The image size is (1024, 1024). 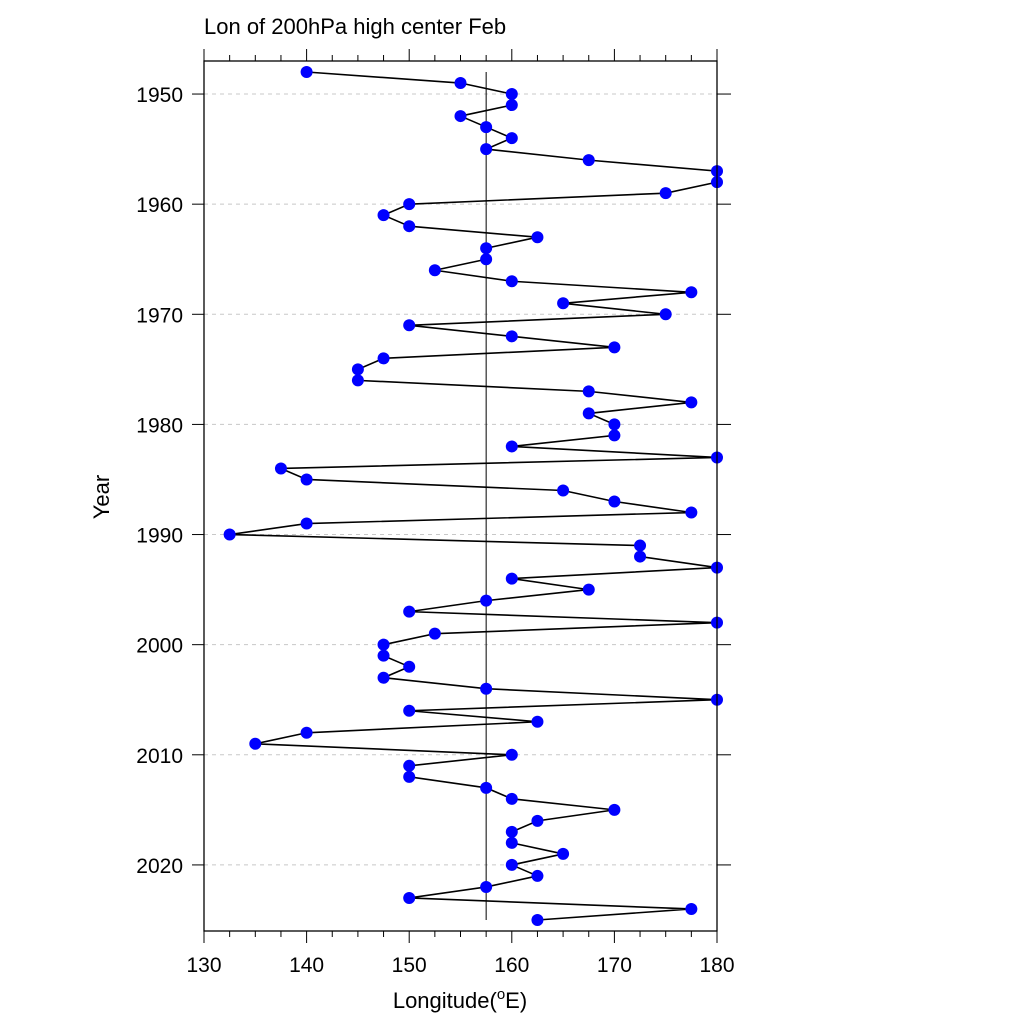 What do you see at coordinates (486, 787) in the screenshot?
I see `data-point-2013` at bounding box center [486, 787].